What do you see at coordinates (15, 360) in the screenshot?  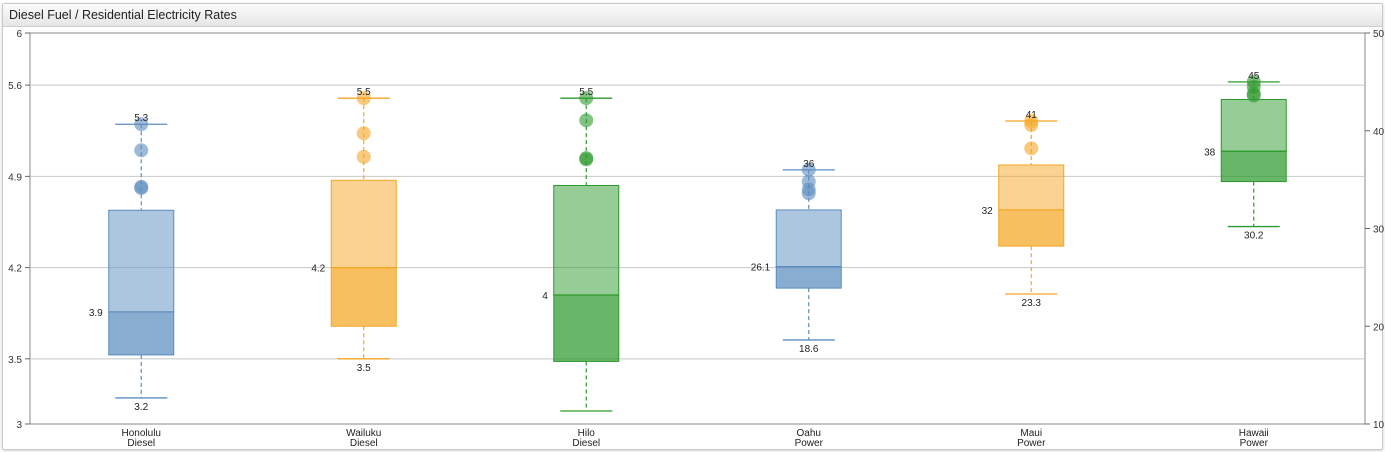 I see `left-tick-label: 3.5` at bounding box center [15, 360].